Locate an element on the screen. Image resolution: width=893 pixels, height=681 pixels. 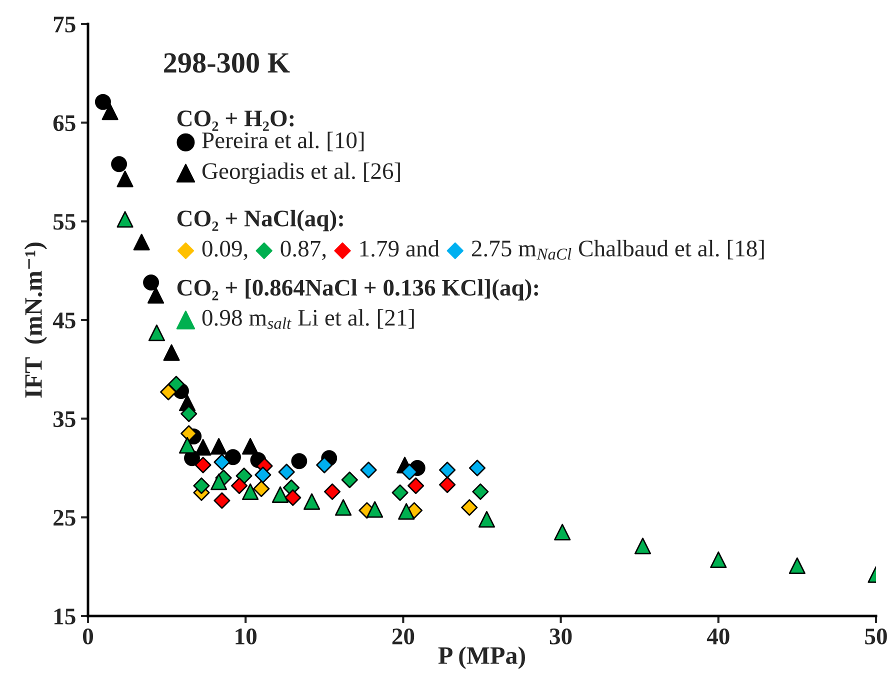
y-tick-label: 55 is located at coordinates (65, 222).